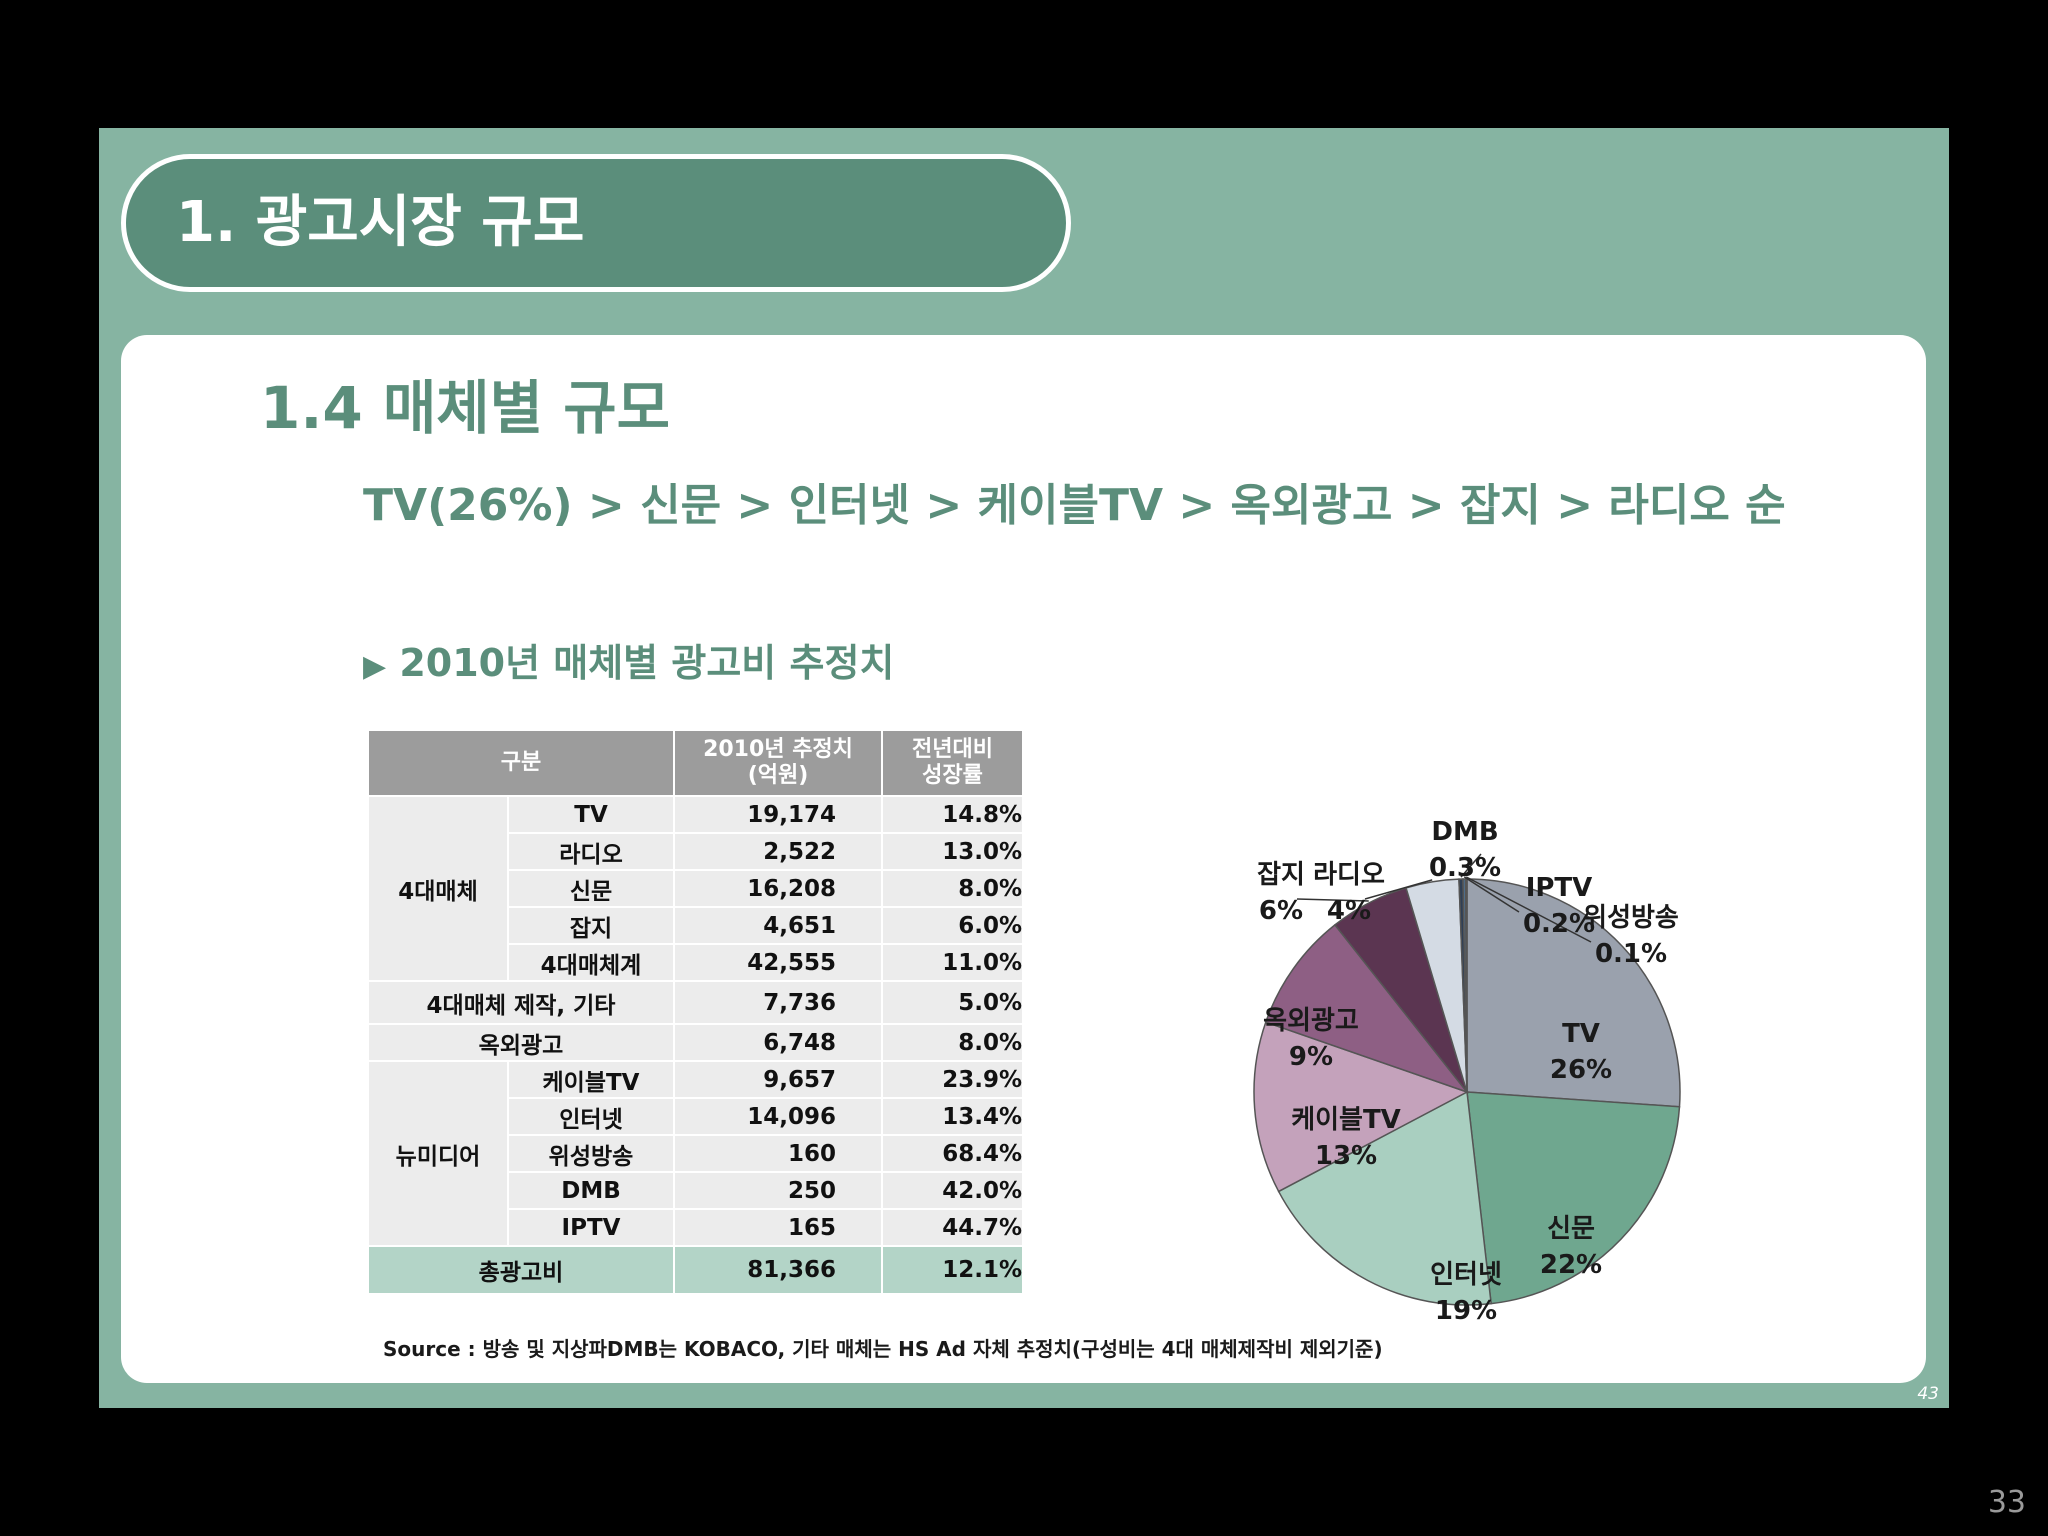  What do you see at coordinates (952, 1190) in the screenshot?
I see `row-growth: 42.0%` at bounding box center [952, 1190].